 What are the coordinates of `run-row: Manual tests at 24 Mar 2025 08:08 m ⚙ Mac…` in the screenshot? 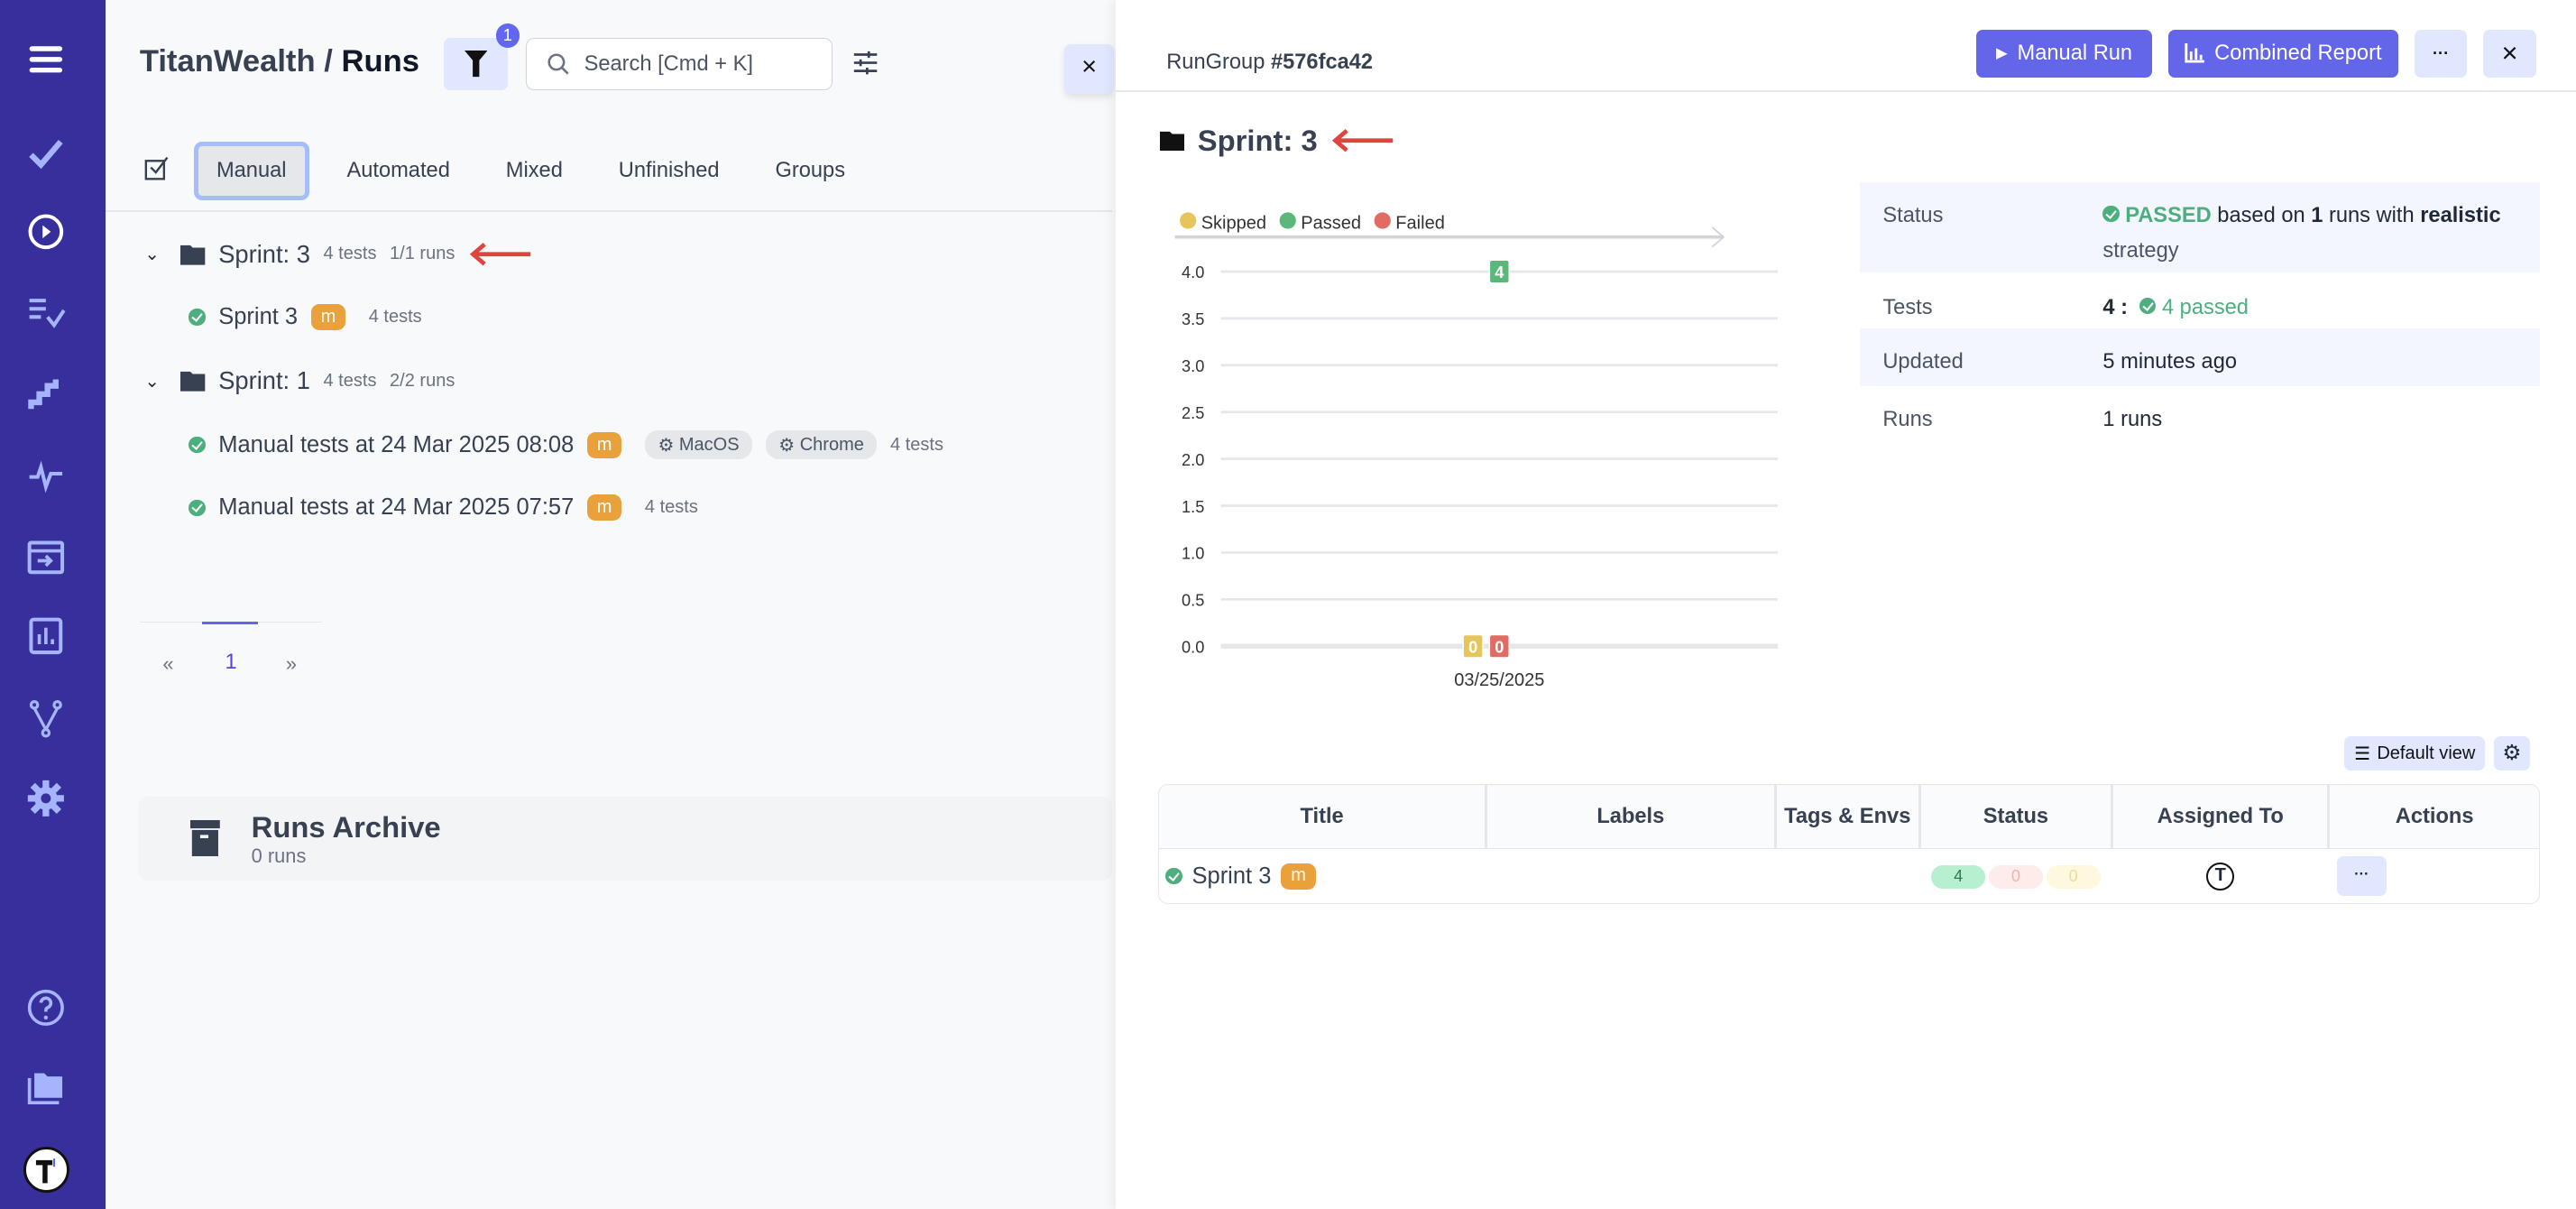 It's located at (566, 445).